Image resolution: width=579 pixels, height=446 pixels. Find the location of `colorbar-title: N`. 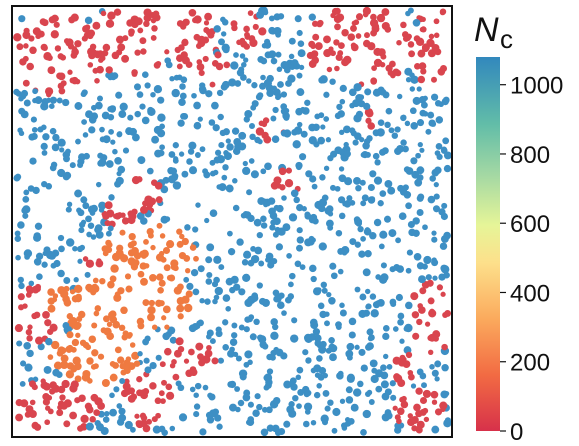

colorbar-title: N is located at coordinates (486, 30).